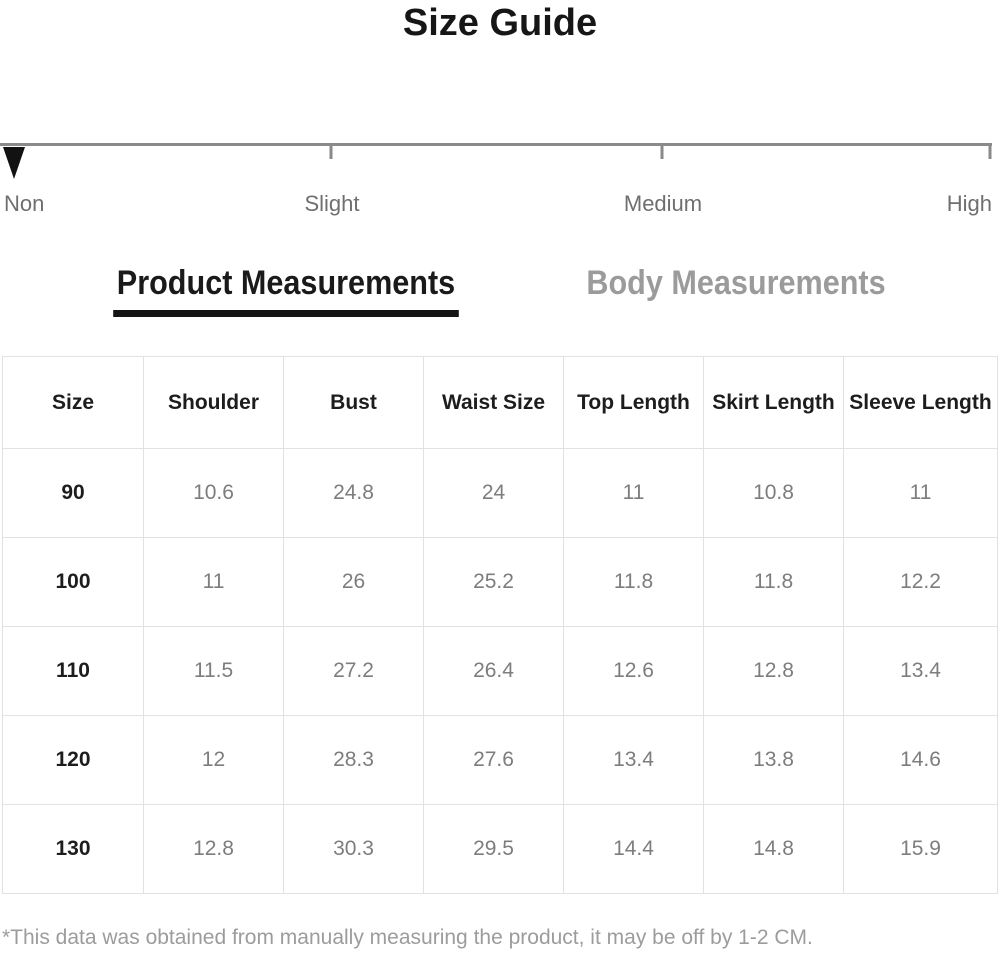 Image resolution: width=1000 pixels, height=964 pixels. I want to click on scale-tick-high, so click(990, 152).